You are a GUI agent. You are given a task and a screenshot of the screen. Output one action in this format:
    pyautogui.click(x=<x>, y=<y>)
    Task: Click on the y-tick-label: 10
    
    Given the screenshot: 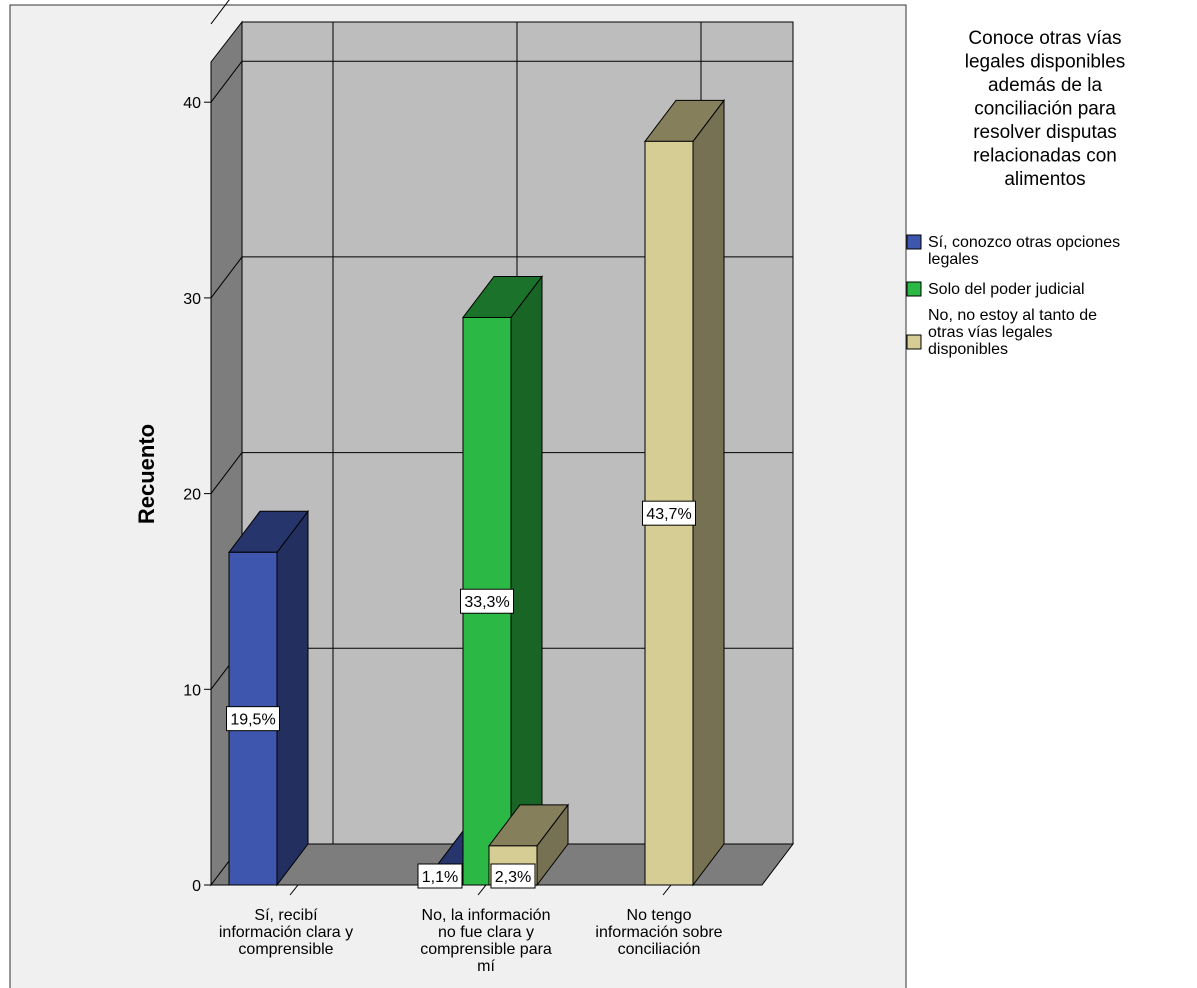 What is the action you would take?
    pyautogui.click(x=192, y=690)
    